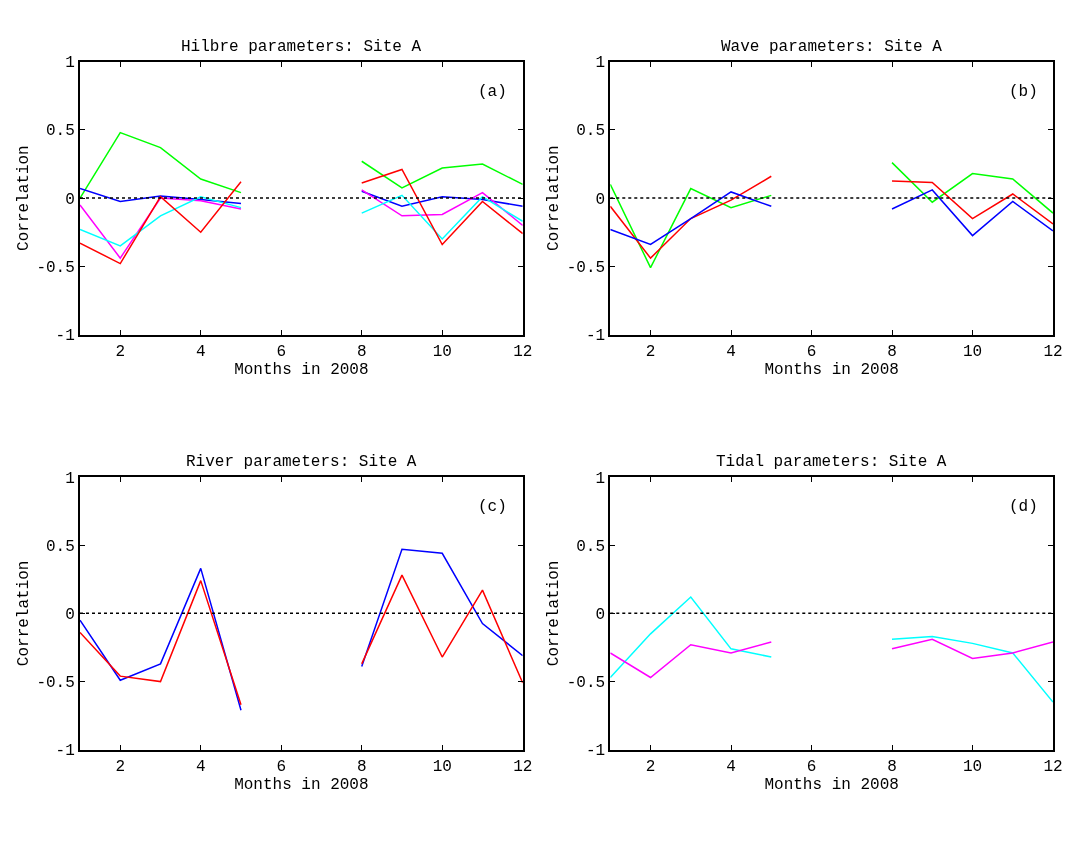 Image resolution: width=1075 pixels, height=861 pixels. What do you see at coordinates (301, 462) in the screenshot?
I see `chart-title: River parameters: Site A` at bounding box center [301, 462].